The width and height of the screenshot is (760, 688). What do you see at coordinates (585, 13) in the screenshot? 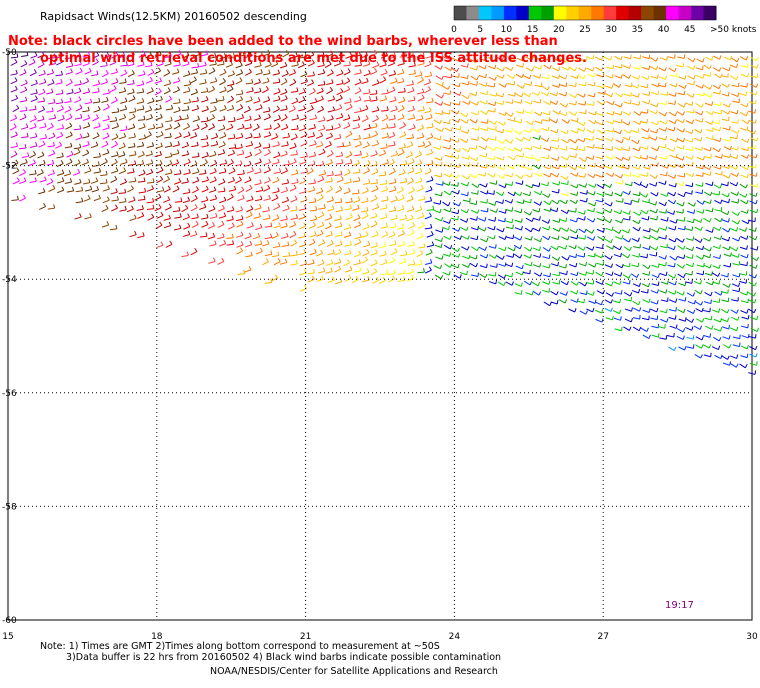
I see `colorbar-frame` at bounding box center [585, 13].